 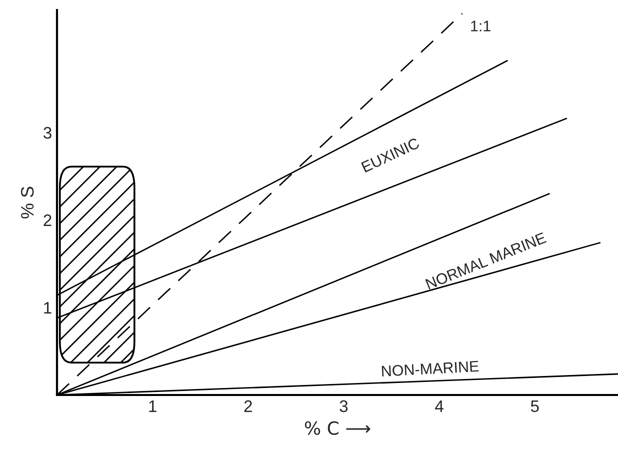 I want to click on annotation: 1:1, so click(x=480, y=26).